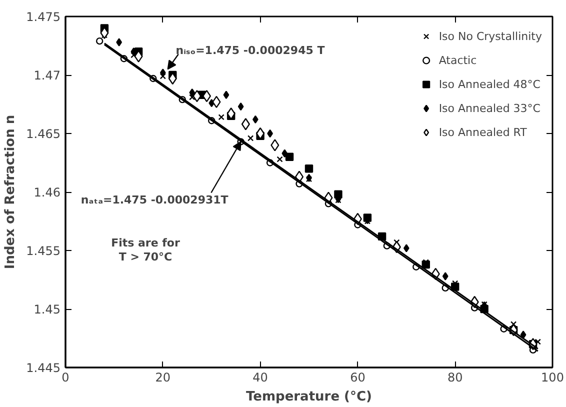 Image resolution: width=566 pixels, height=407 pixels. Describe the element at coordinates (66, 377) in the screenshot. I see `x-tick-label: 0` at that location.